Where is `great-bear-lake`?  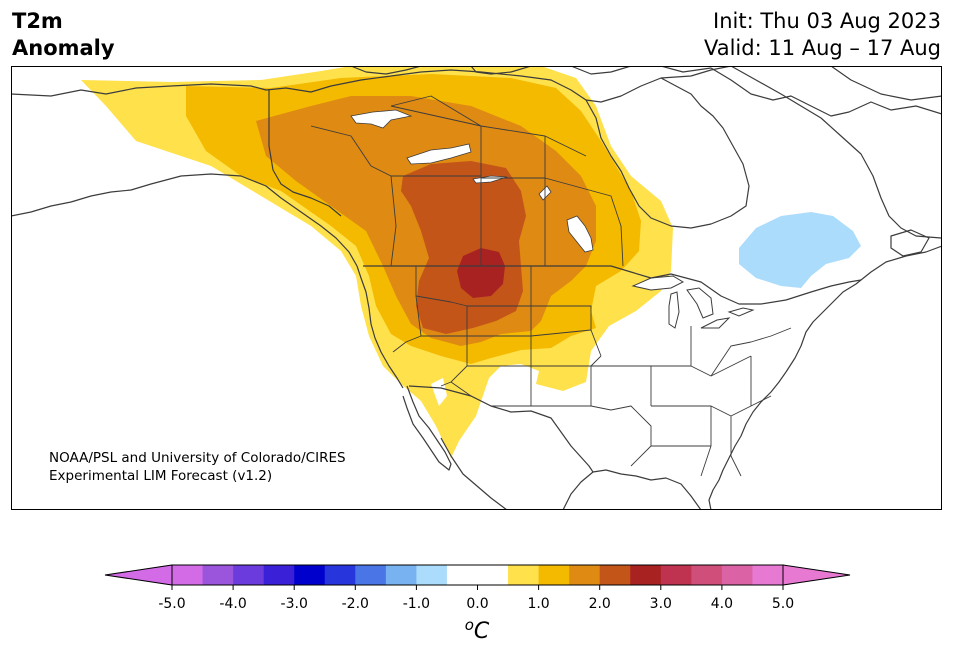
great-bear-lake is located at coordinates (381, 119).